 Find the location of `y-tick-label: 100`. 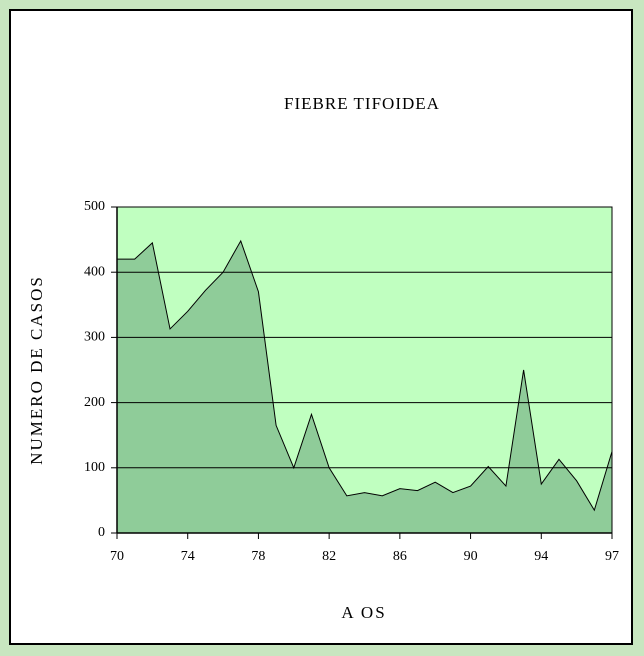

y-tick-label: 100 is located at coordinates (94, 467).